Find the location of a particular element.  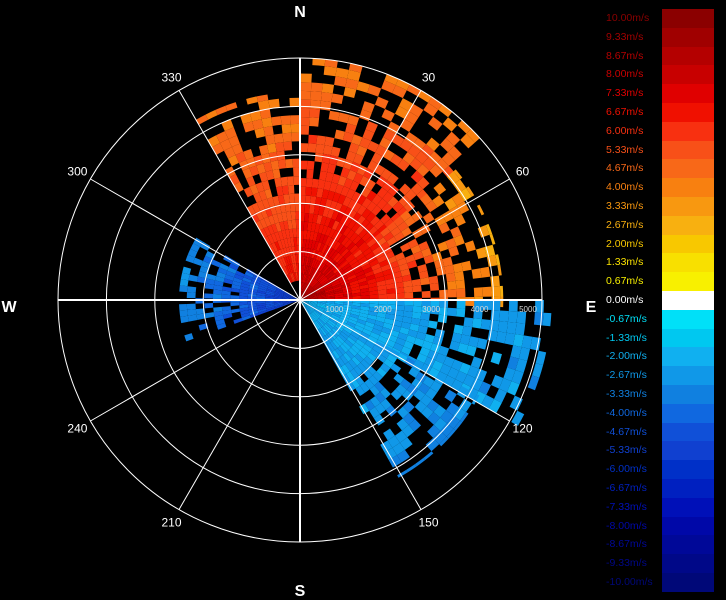

colorbar-label: 6.00m/s is located at coordinates (625, 130).